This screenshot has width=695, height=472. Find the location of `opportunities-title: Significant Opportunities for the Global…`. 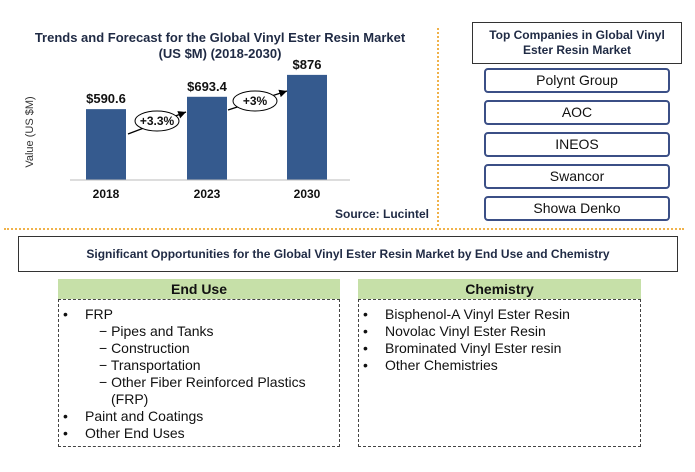

opportunities-title: Significant Opportunities for the Global… is located at coordinates (348, 254).